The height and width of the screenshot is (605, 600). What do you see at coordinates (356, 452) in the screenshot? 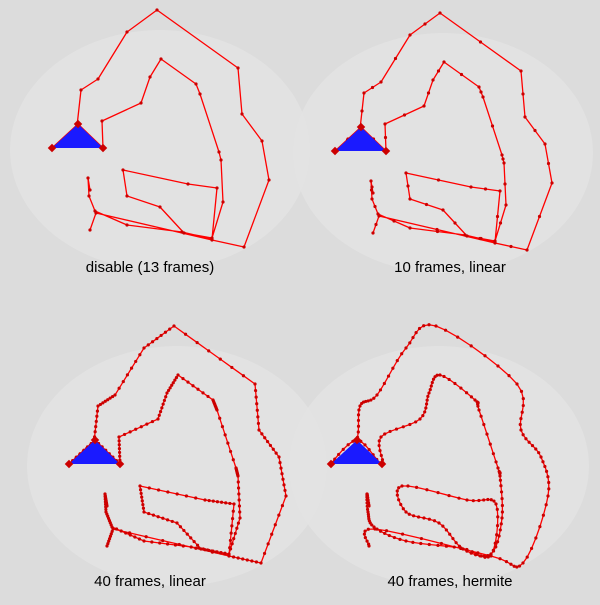
I see `blue-triangle-object` at bounding box center [356, 452].